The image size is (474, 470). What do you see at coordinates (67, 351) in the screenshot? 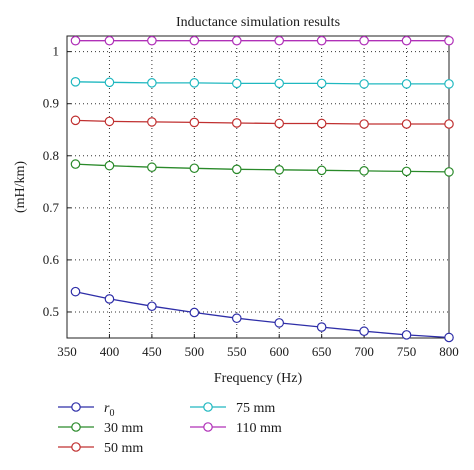
I see `x-tick-label: 350` at bounding box center [67, 351].